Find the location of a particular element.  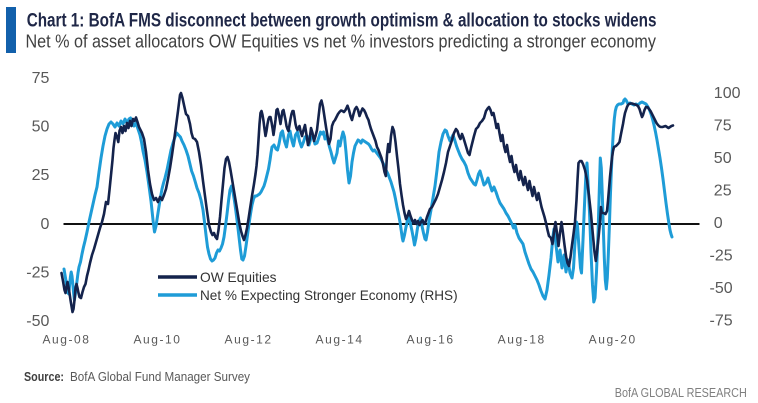

svg-text:BofA Global Fund Manager Surve: BofA Global Fund Manager Survey is located at coordinates (160, 376).